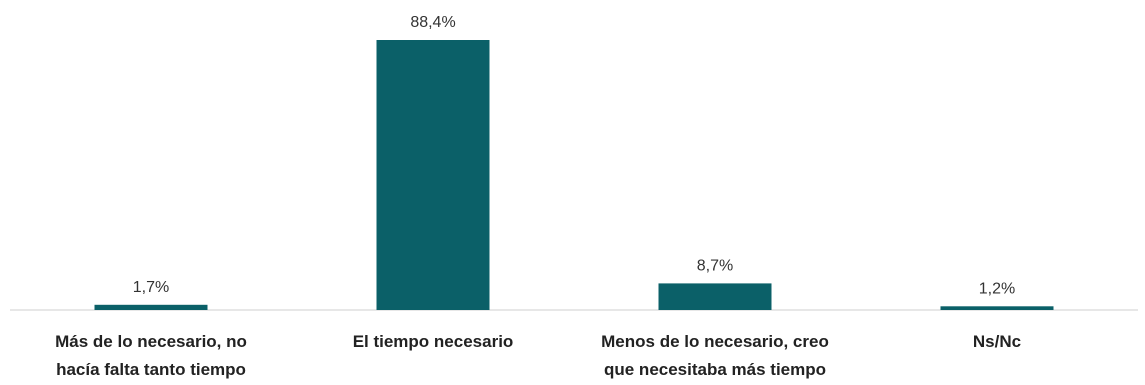 The height and width of the screenshot is (385, 1145). Describe the element at coordinates (433, 341) in the screenshot. I see `category-label-2-line-1: El tiempo necesario` at that location.